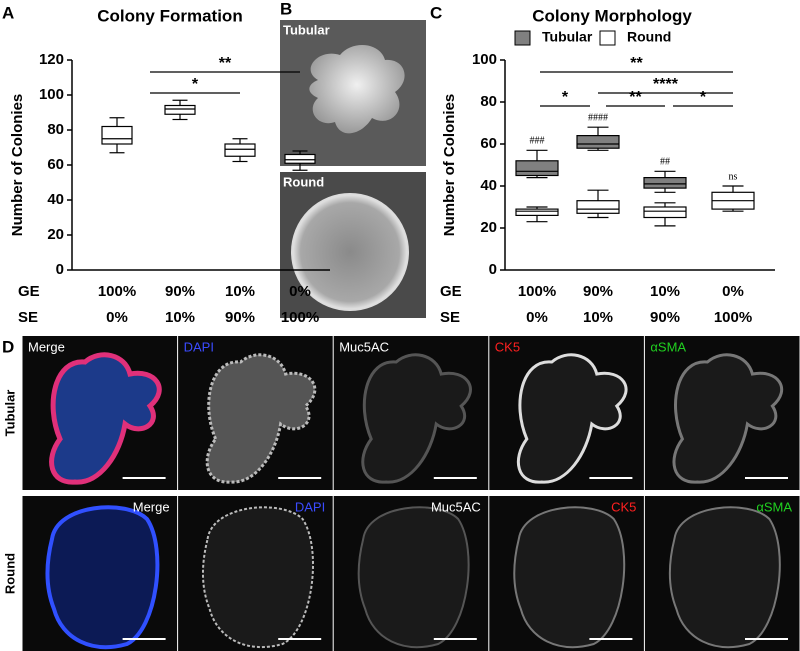 This screenshot has height=651, width=800. What do you see at coordinates (286, 9) in the screenshot?
I see `panel-letter: B` at bounding box center [286, 9].